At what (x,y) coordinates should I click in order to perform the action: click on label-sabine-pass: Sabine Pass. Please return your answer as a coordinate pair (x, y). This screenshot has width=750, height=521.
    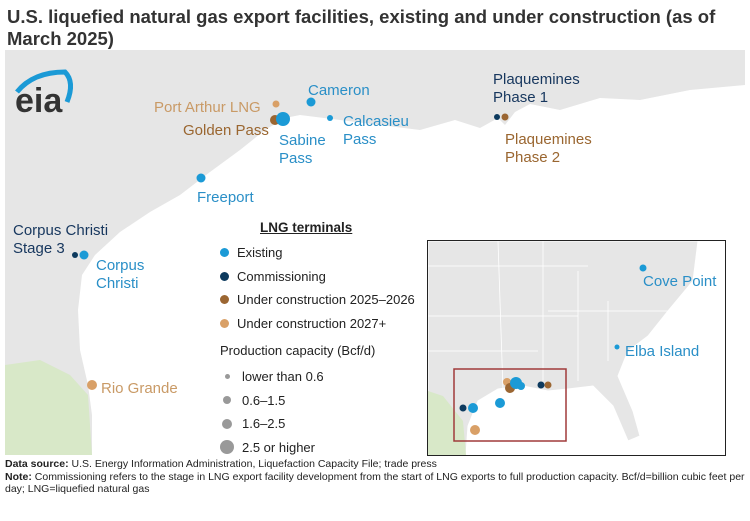
    Looking at the image, I should click on (302, 149).